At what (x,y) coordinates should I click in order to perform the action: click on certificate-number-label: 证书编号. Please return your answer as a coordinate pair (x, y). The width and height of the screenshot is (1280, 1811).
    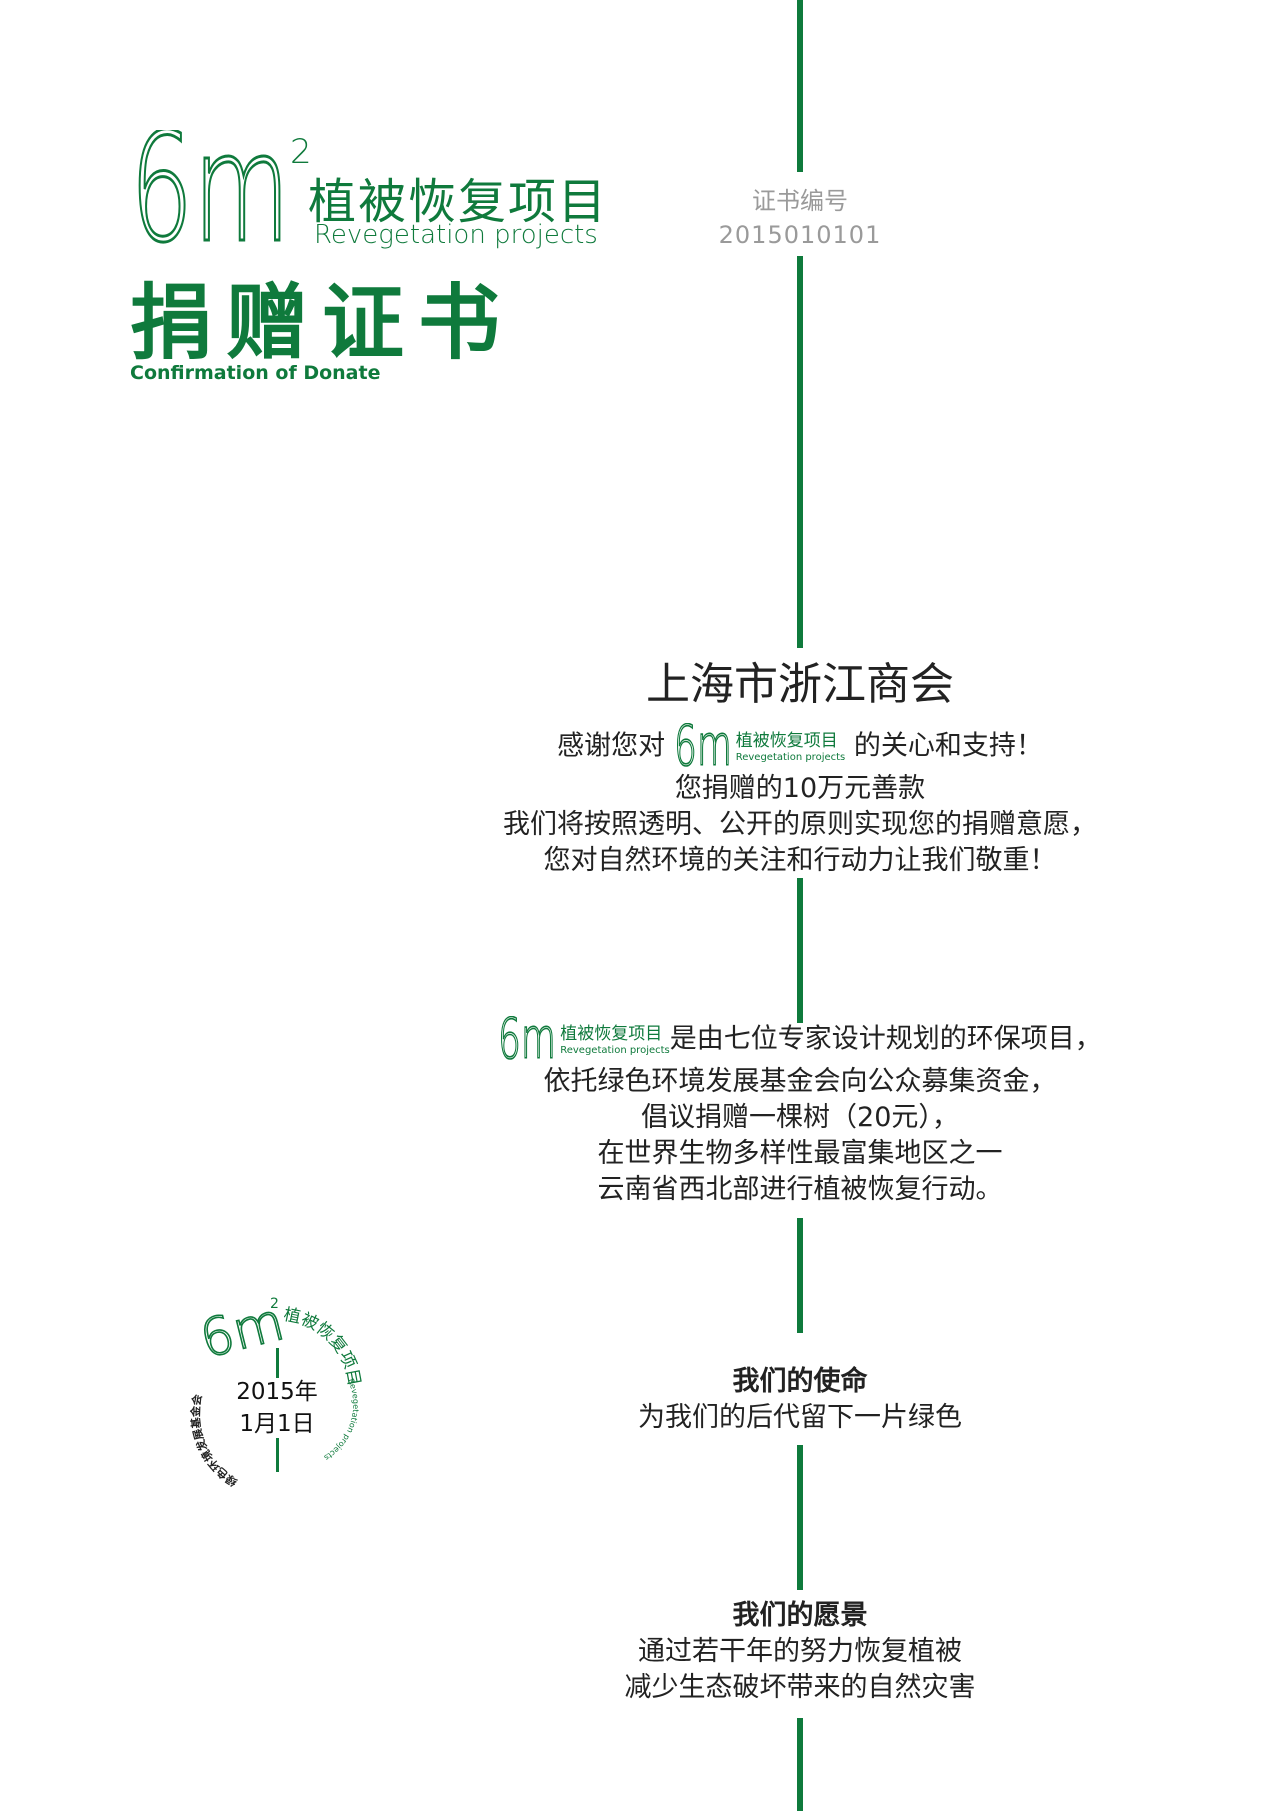
    Looking at the image, I should click on (800, 201).